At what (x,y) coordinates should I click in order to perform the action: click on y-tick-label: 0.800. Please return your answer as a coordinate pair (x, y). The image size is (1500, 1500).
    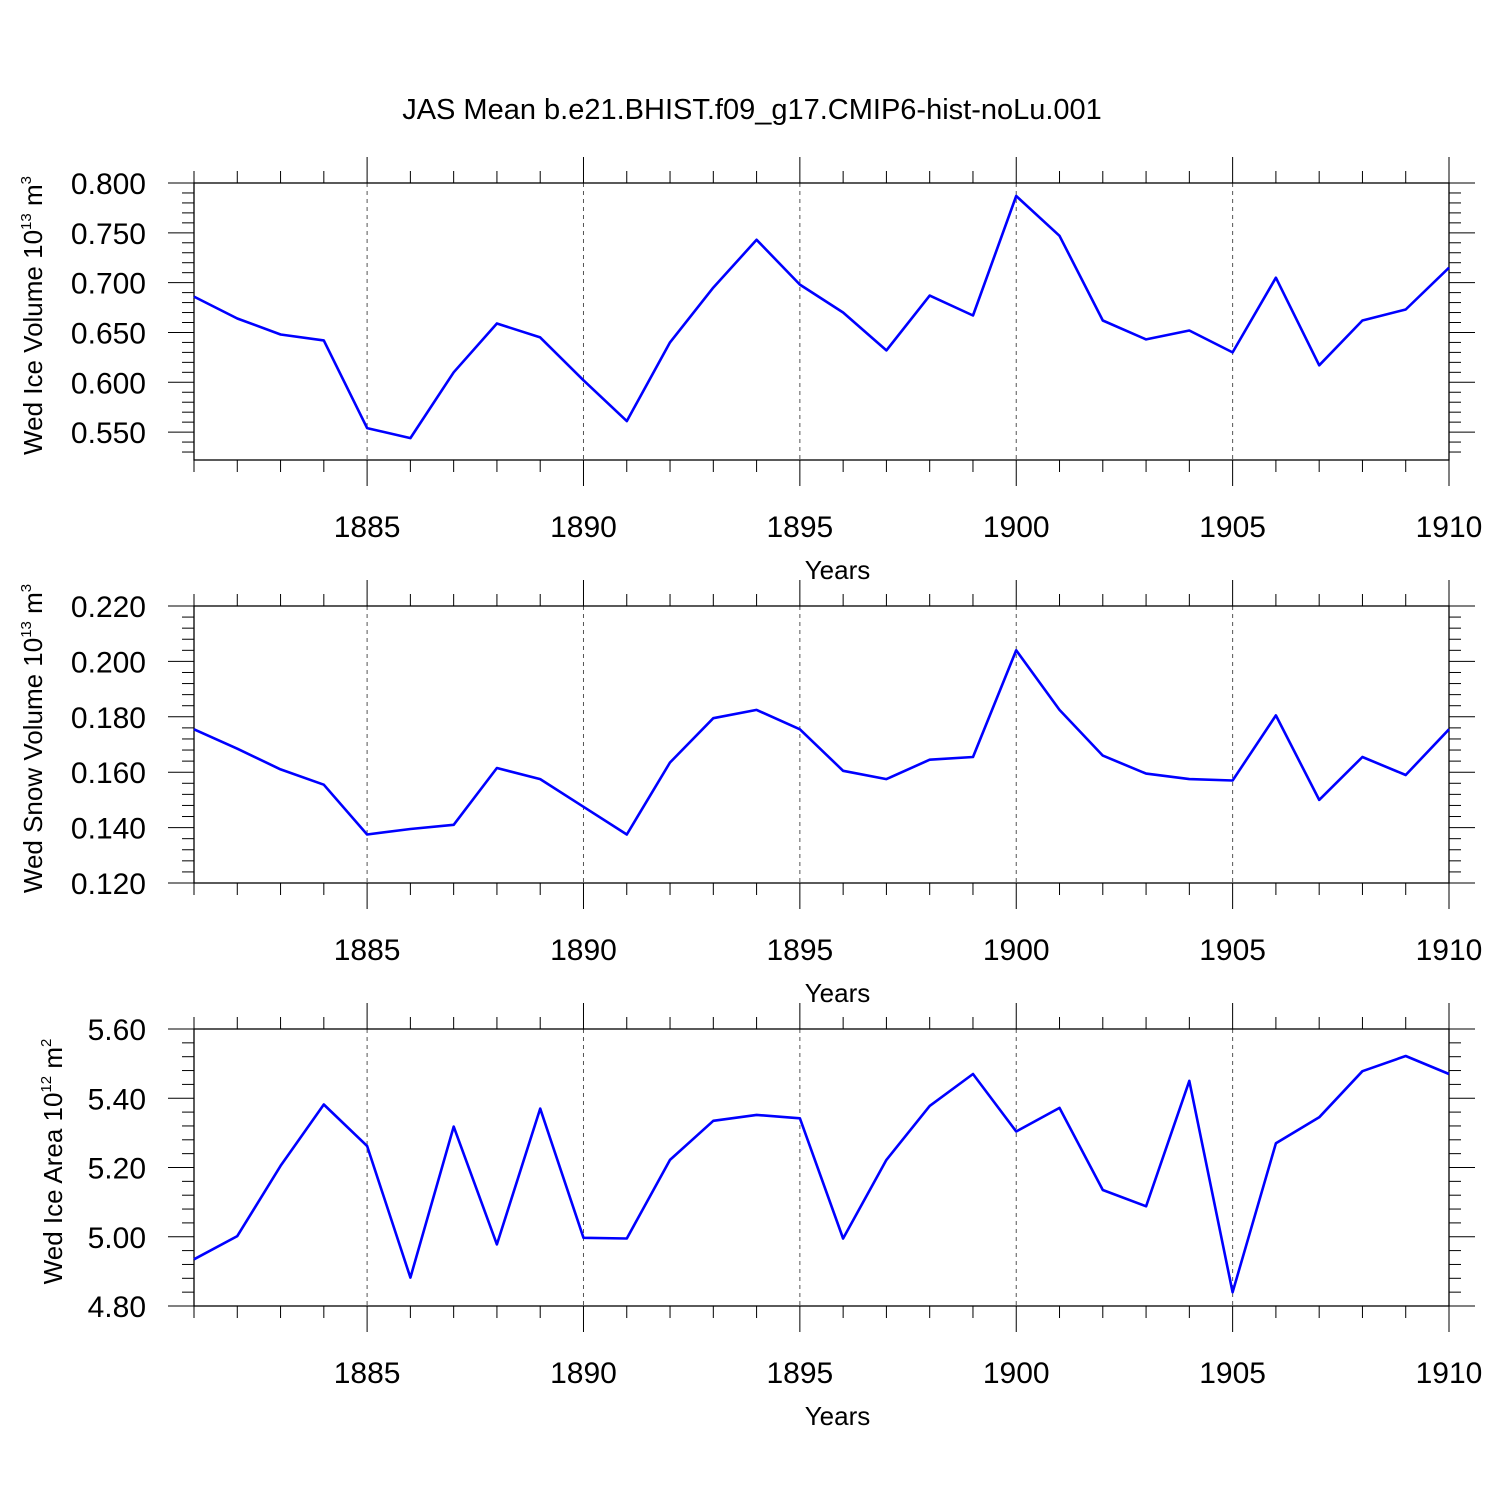
    Looking at the image, I should click on (108, 184).